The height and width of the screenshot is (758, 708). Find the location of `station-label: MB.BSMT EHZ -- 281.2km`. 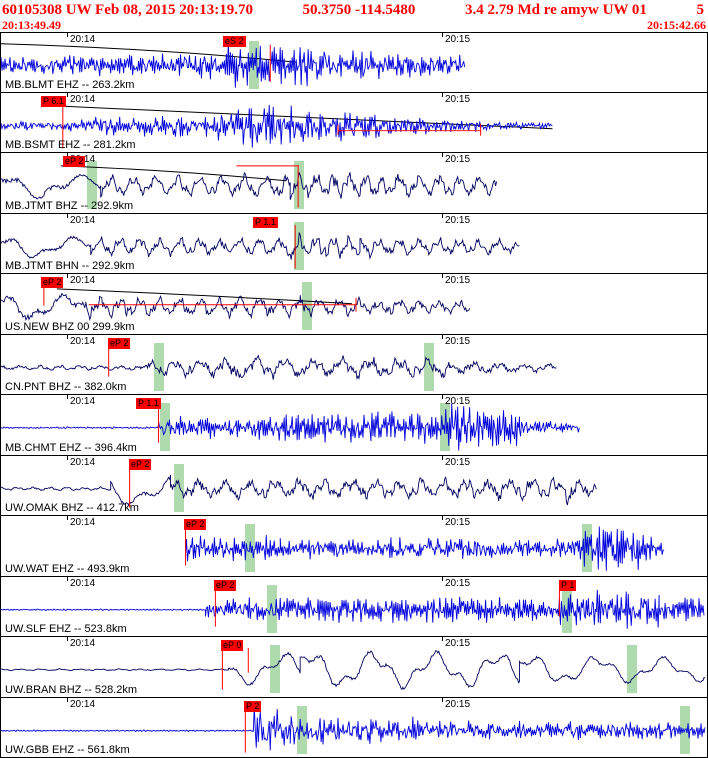

station-label: MB.BSMT EHZ -- 281.2km is located at coordinates (70, 145).